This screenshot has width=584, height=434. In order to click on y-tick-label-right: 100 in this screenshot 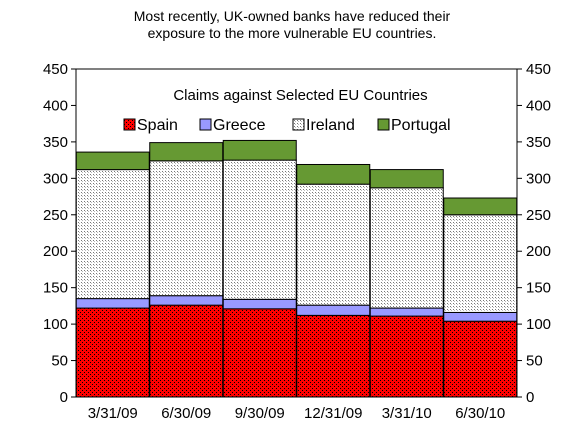, I will do `click(538, 324)`.